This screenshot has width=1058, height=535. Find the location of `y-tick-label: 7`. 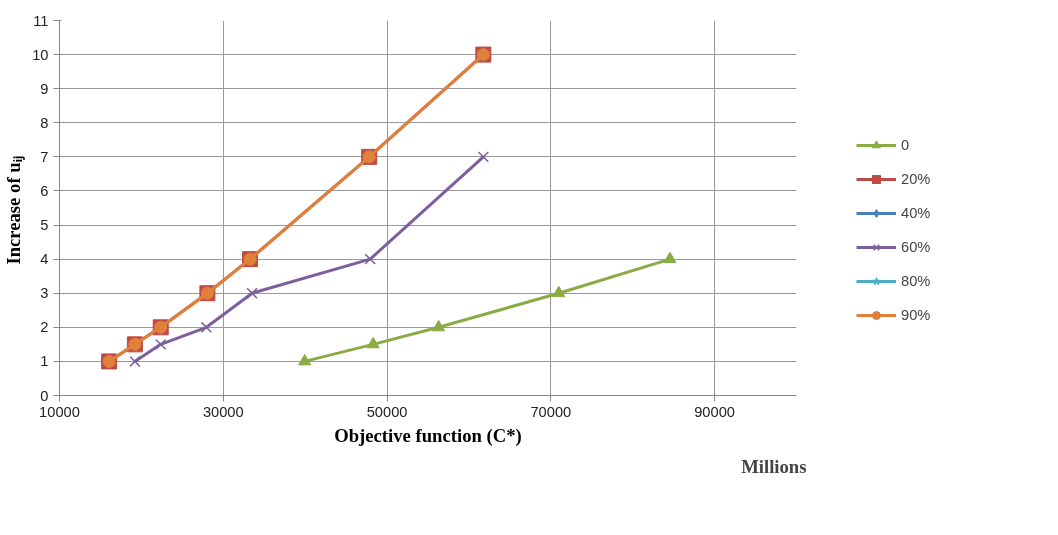

y-tick-label: 7 is located at coordinates (44, 156).